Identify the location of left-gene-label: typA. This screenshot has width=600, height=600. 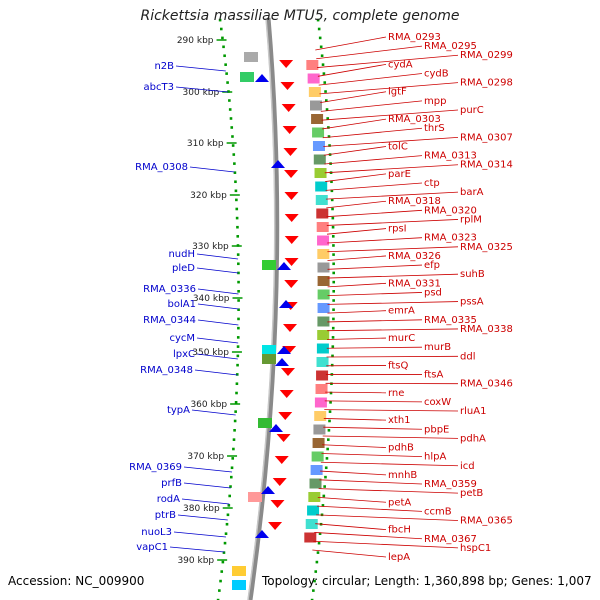
(178, 410).